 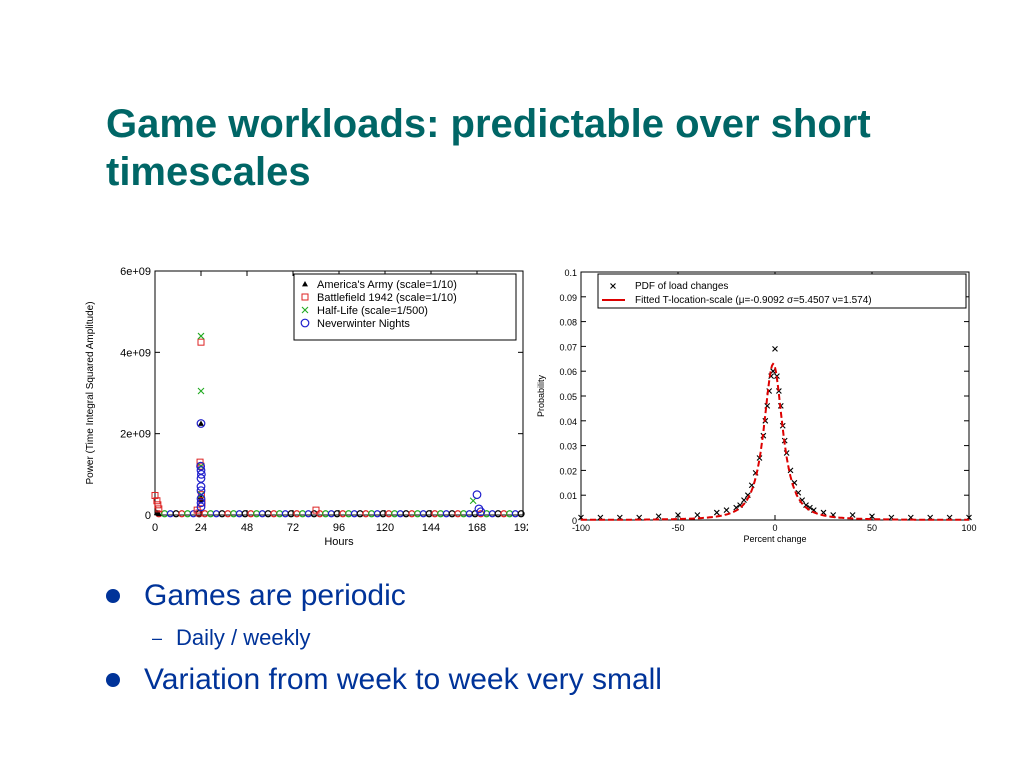 I want to click on y-tick-label: 2e+09, so click(x=135, y=435).